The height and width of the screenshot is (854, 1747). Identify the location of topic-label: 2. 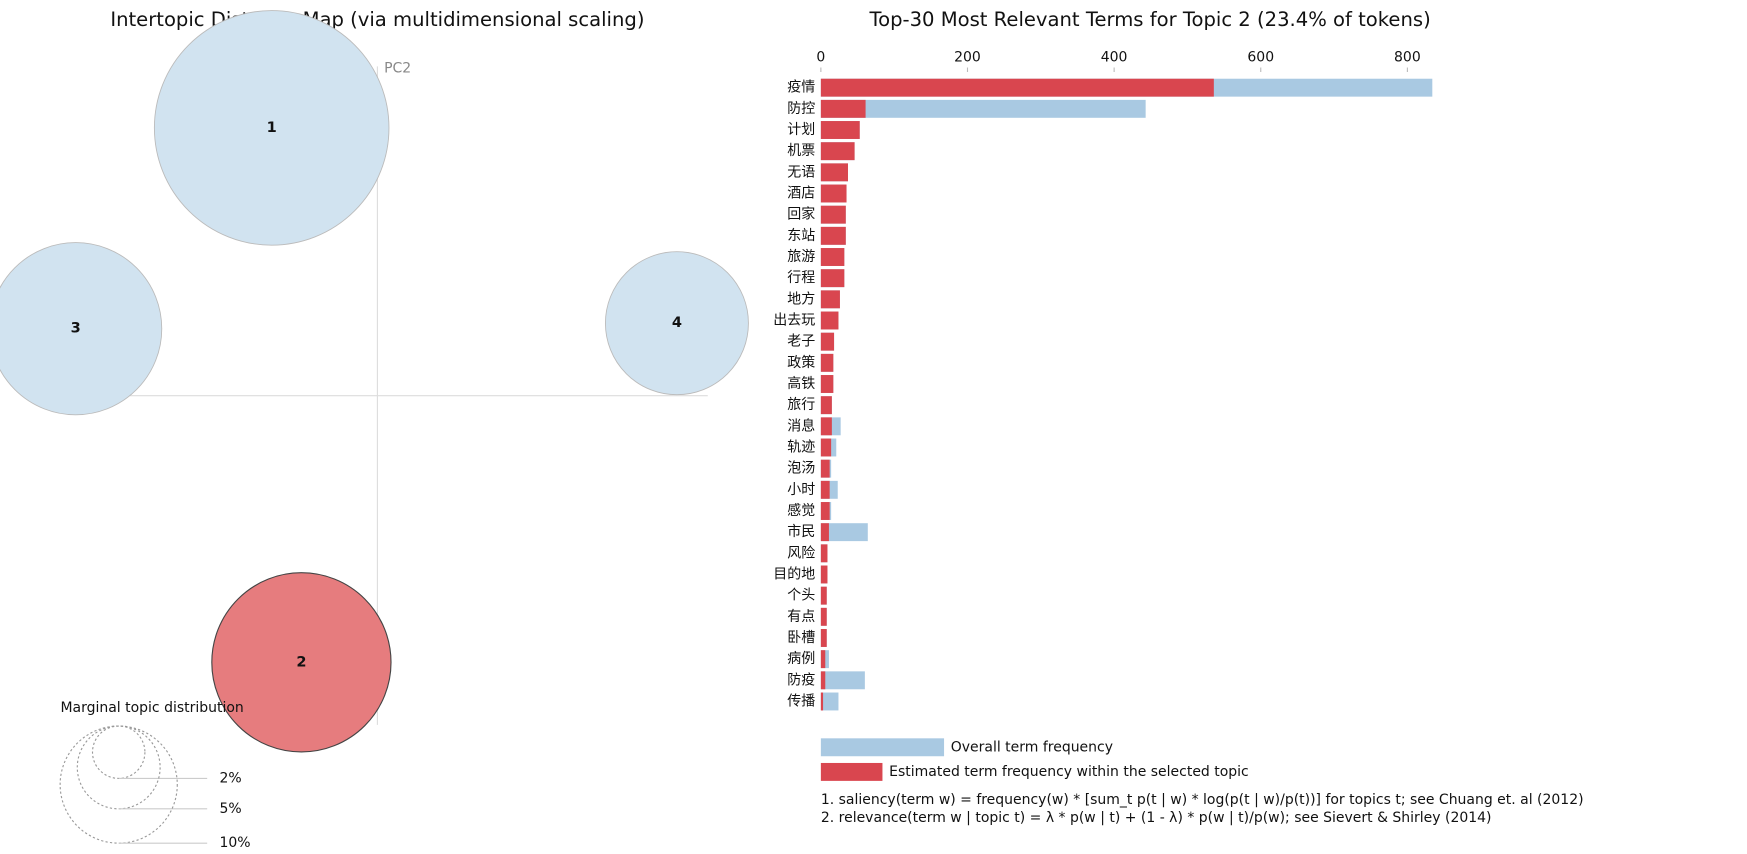
(301, 661).